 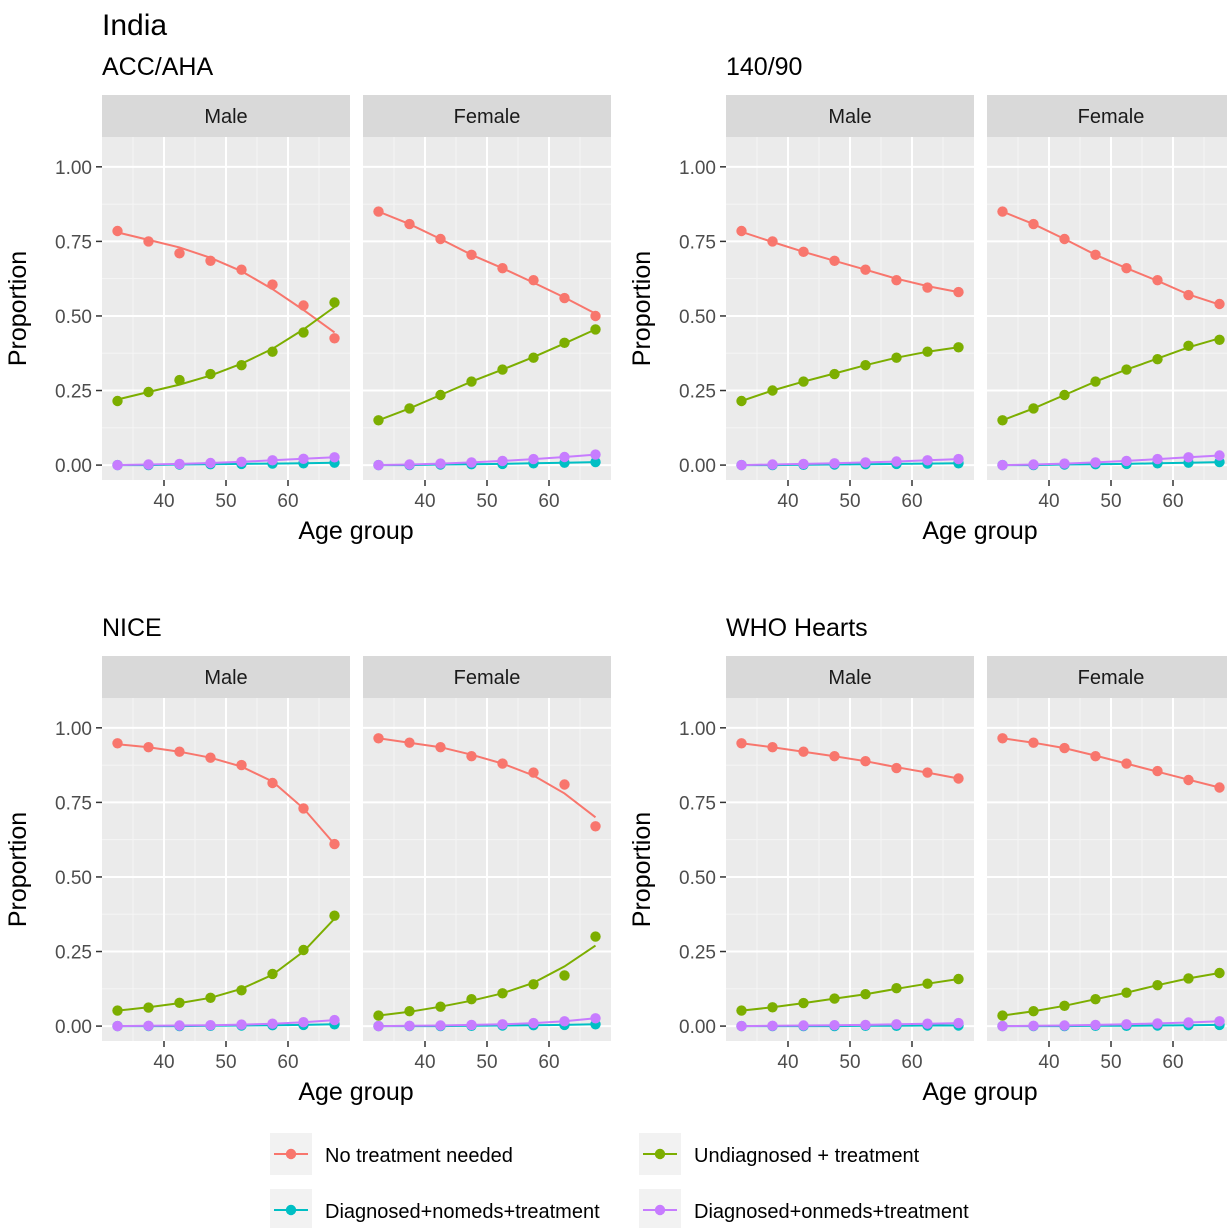 What do you see at coordinates (487, 375) in the screenshot?
I see `series-undiagnosed-treatment` at bounding box center [487, 375].